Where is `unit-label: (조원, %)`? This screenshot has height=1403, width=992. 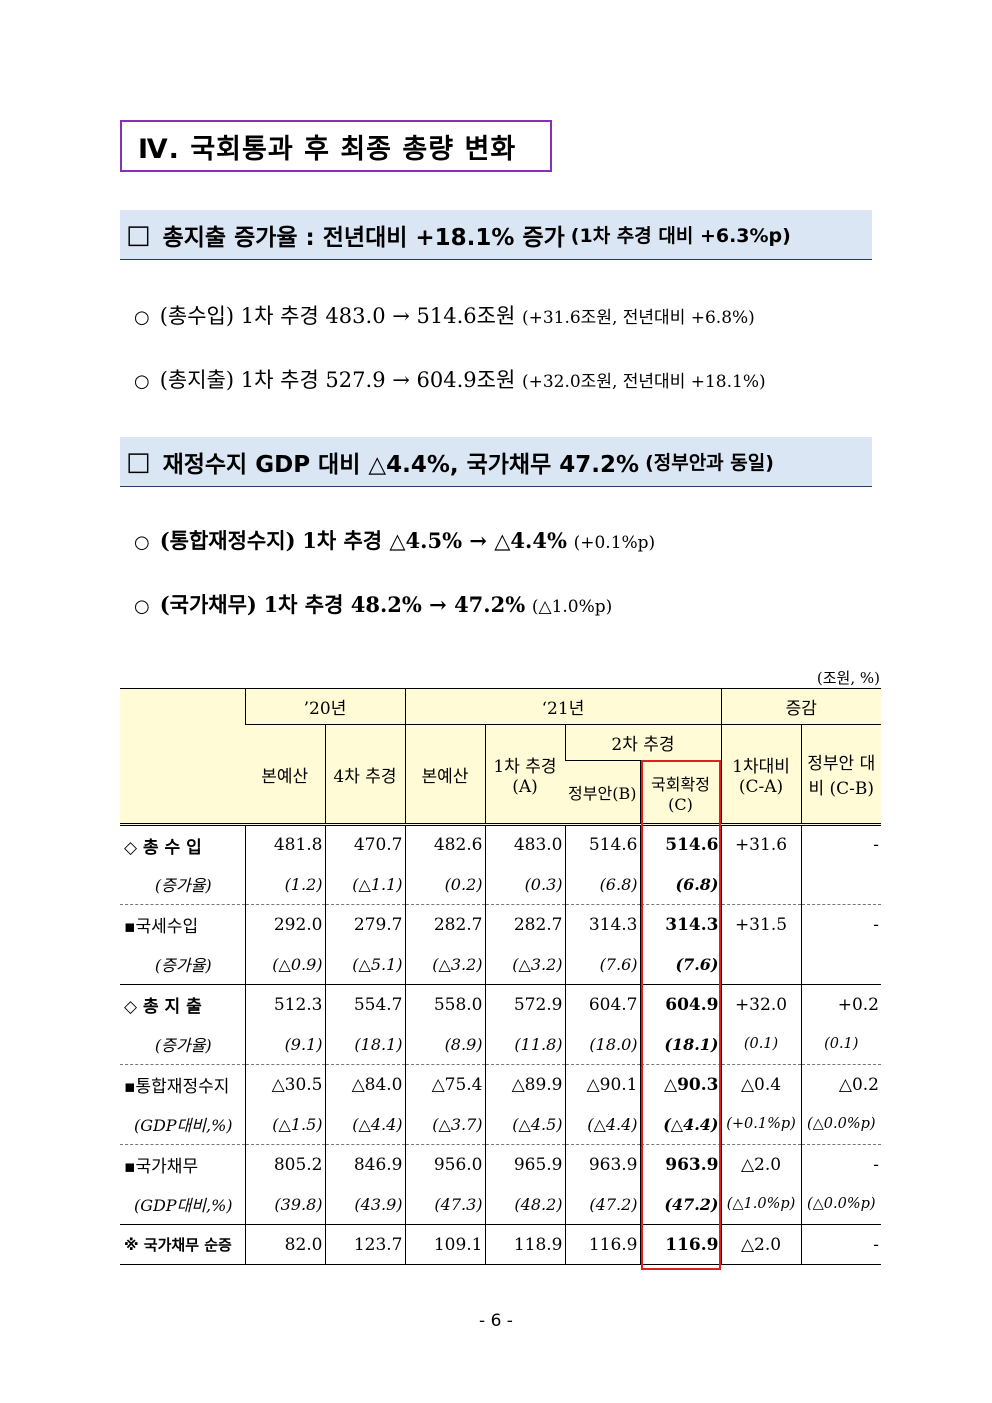 unit-label: (조원, %) is located at coordinates (848, 678).